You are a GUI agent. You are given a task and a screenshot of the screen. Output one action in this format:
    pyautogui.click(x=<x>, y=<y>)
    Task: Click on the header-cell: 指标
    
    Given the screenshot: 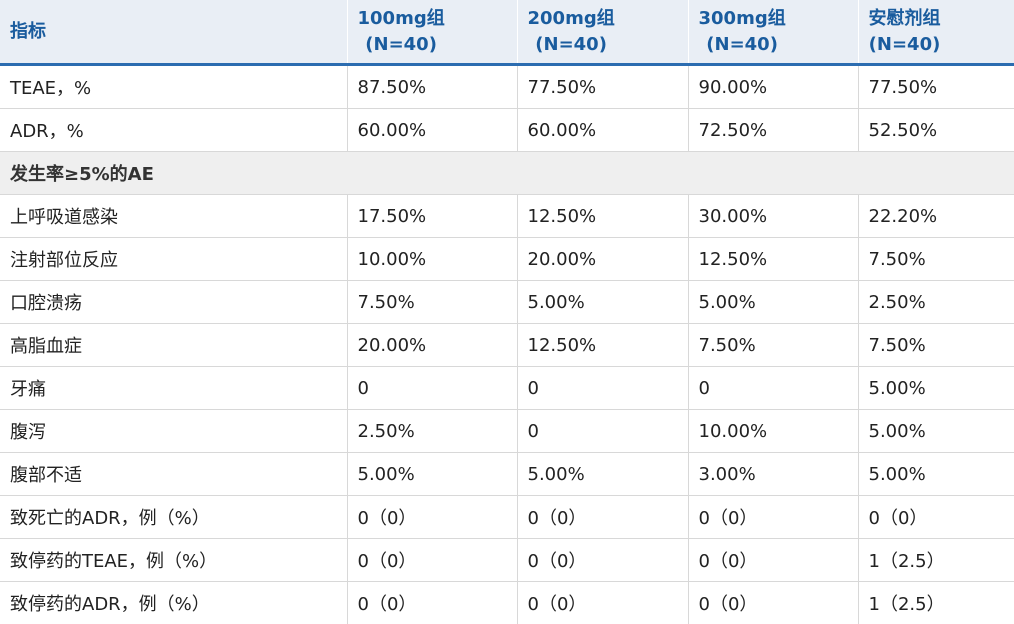 What is the action you would take?
    pyautogui.click(x=173, y=33)
    